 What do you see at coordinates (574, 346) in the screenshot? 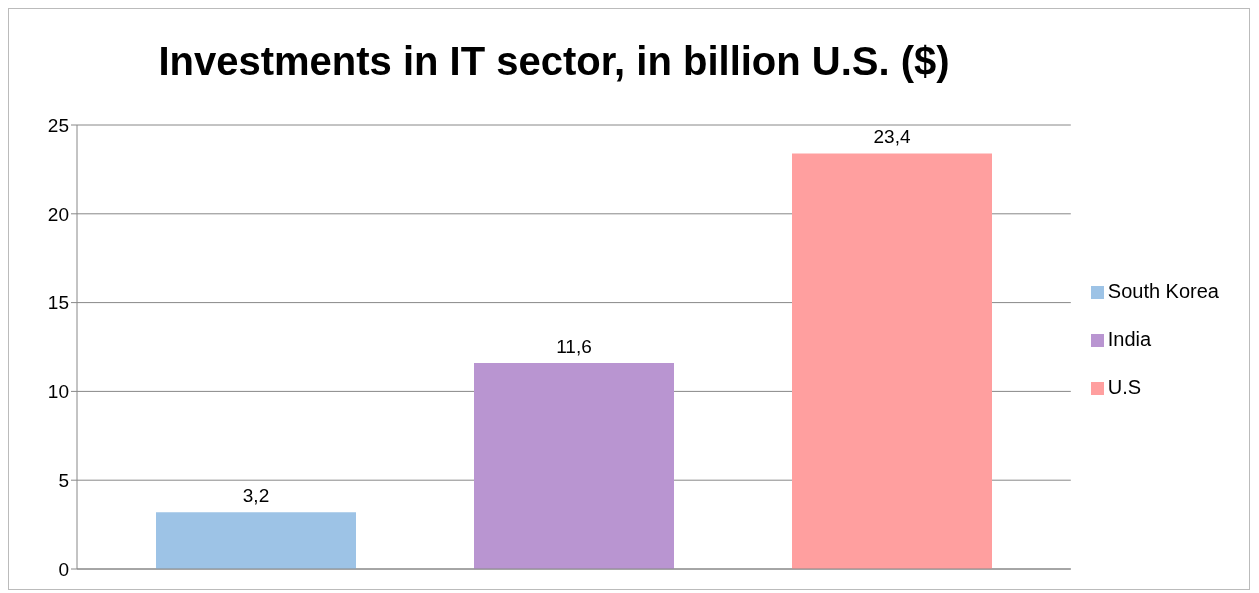
I see `data-label: 11,6` at bounding box center [574, 346].